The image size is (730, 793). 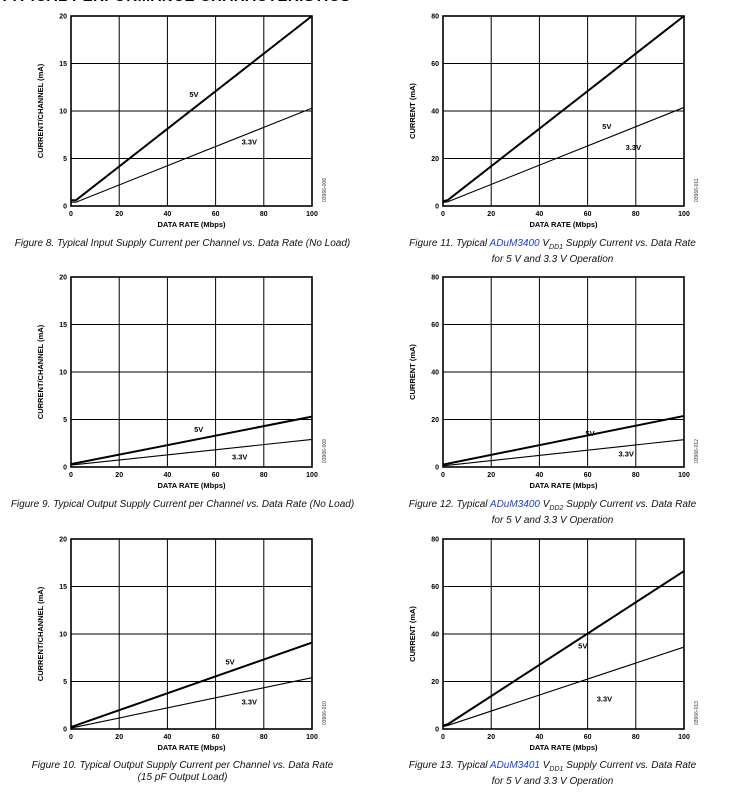 What do you see at coordinates (325, 451) in the screenshot?
I see `figure-code: 03966-009` at bounding box center [325, 451].